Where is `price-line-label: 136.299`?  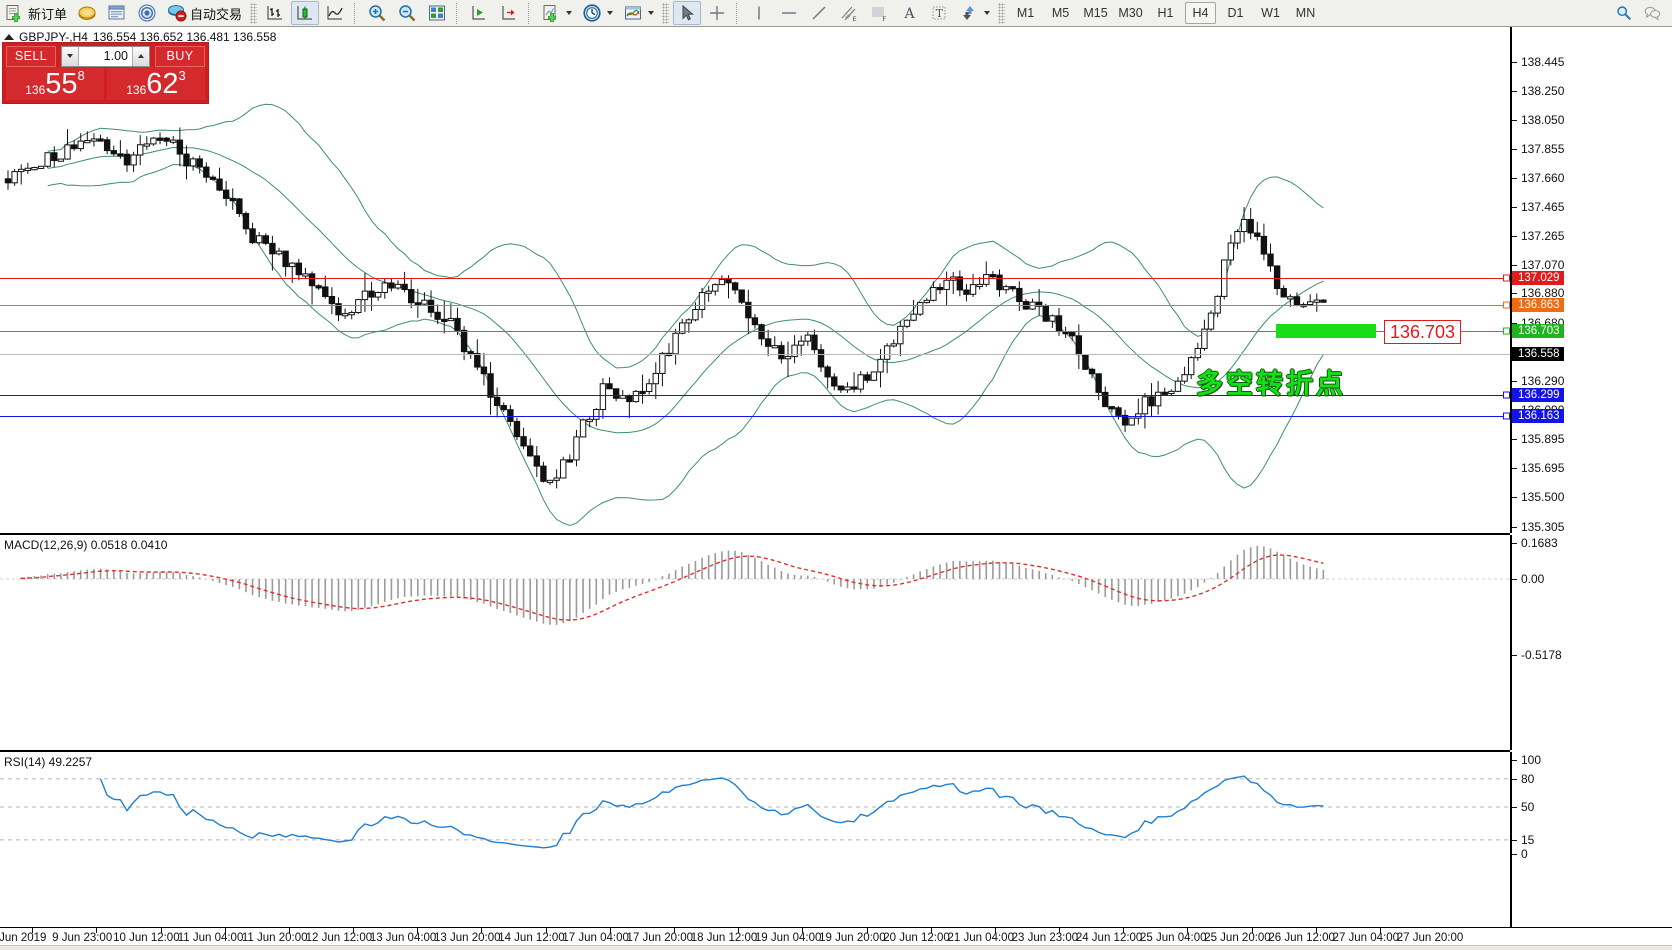 price-line-label: 136.299 is located at coordinates (1533, 395).